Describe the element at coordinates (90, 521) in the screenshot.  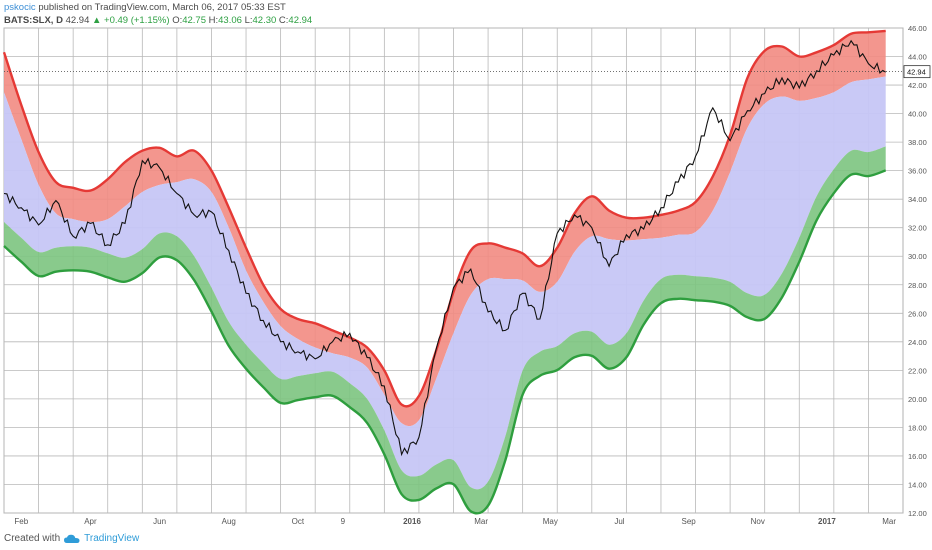
I see `x-tick-label: Apr` at that location.